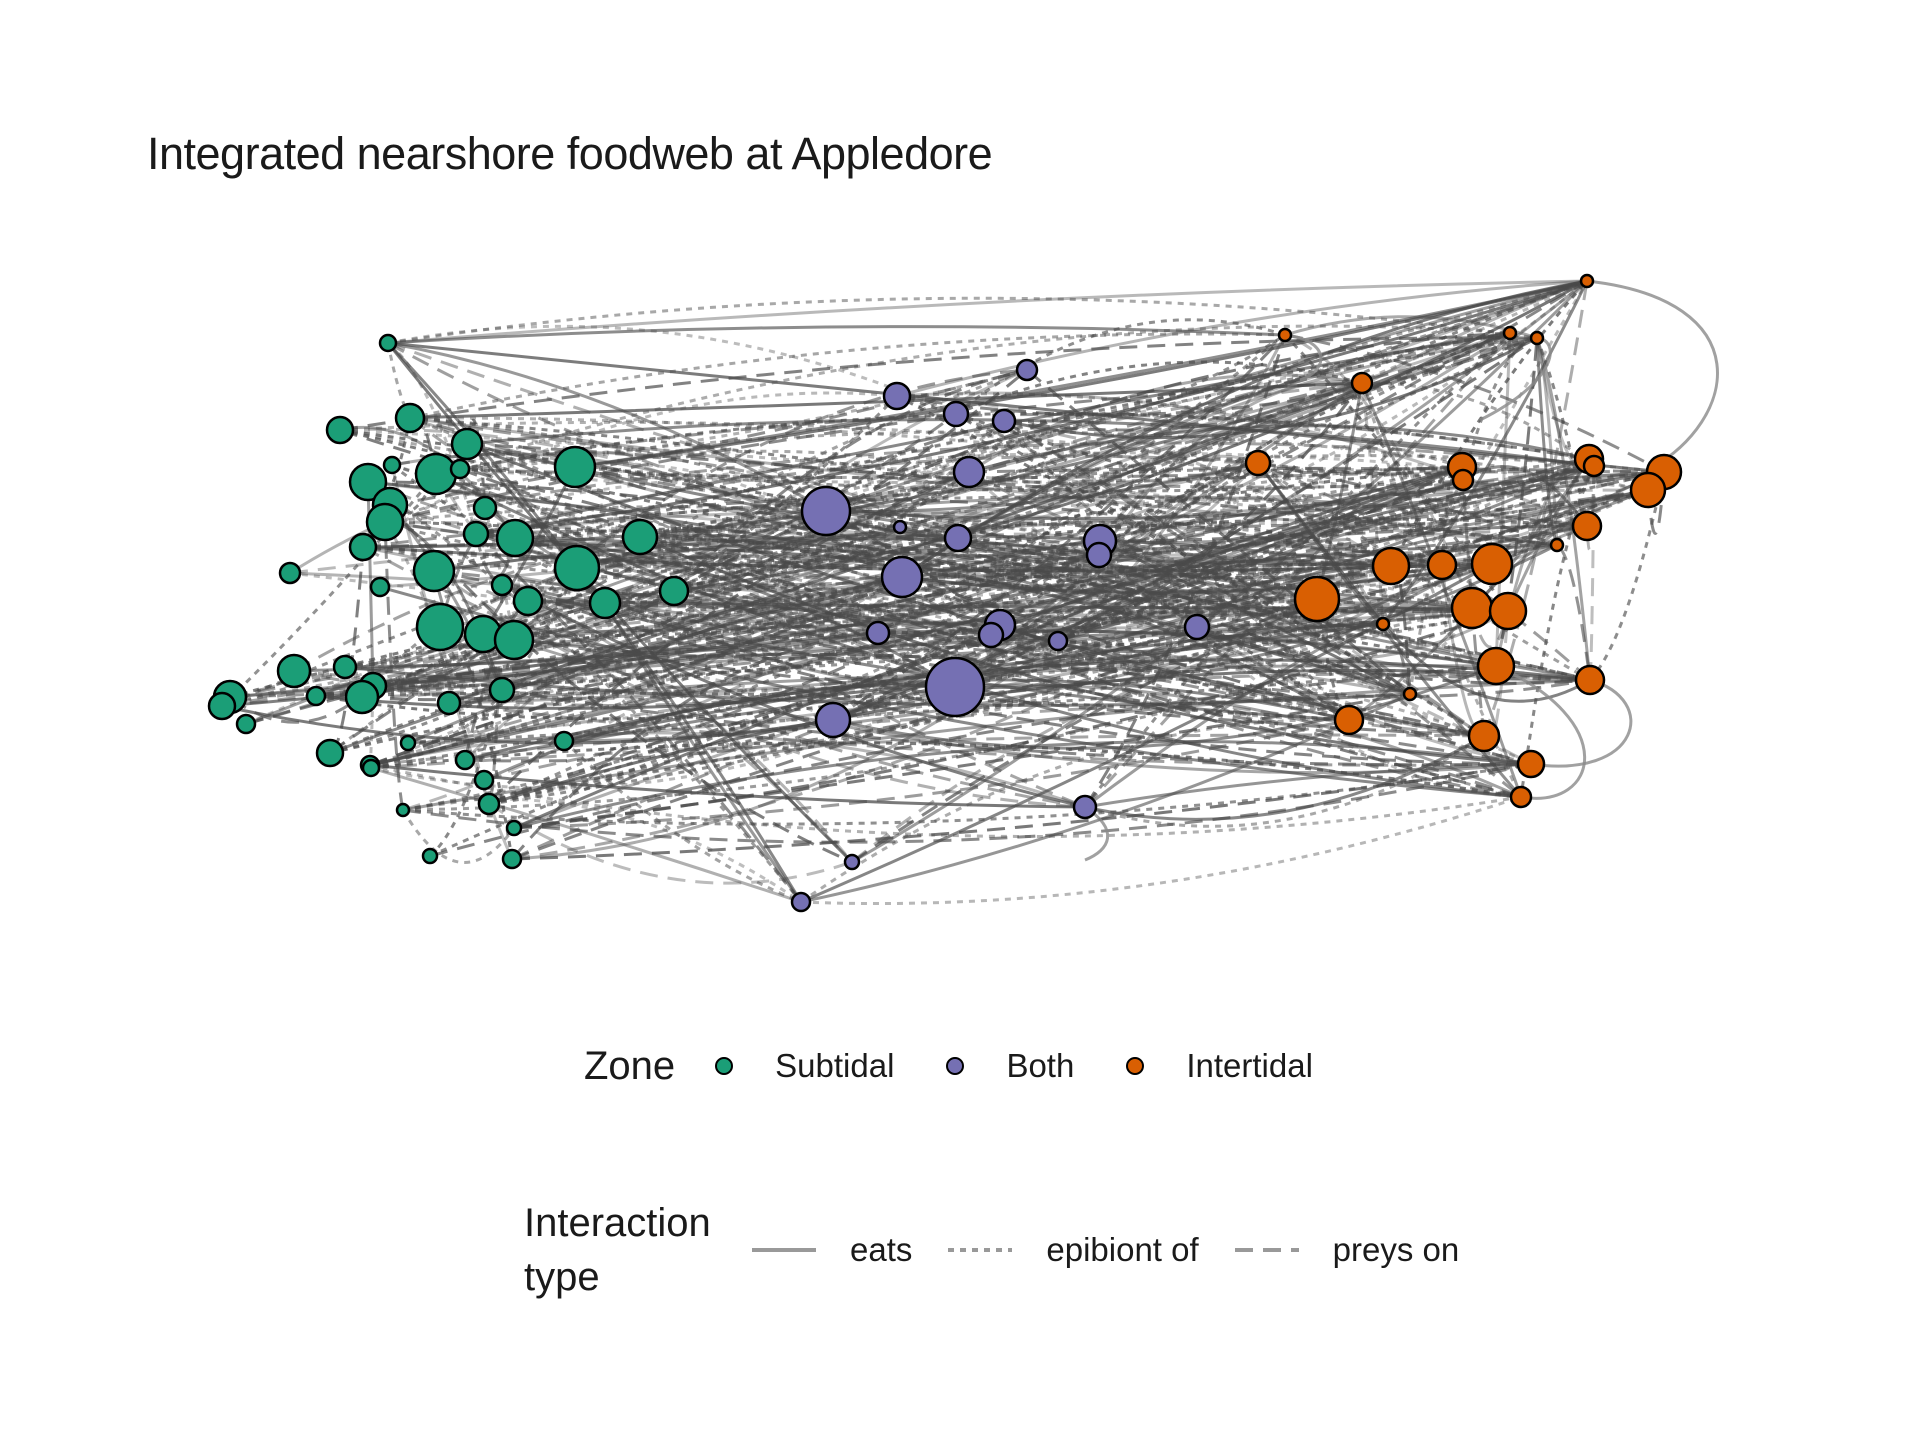 Image resolution: width=1920 pixels, height=1440 pixels. What do you see at coordinates (1249, 1065) in the screenshot?
I see `intertidal-label: Intertidal` at bounding box center [1249, 1065].